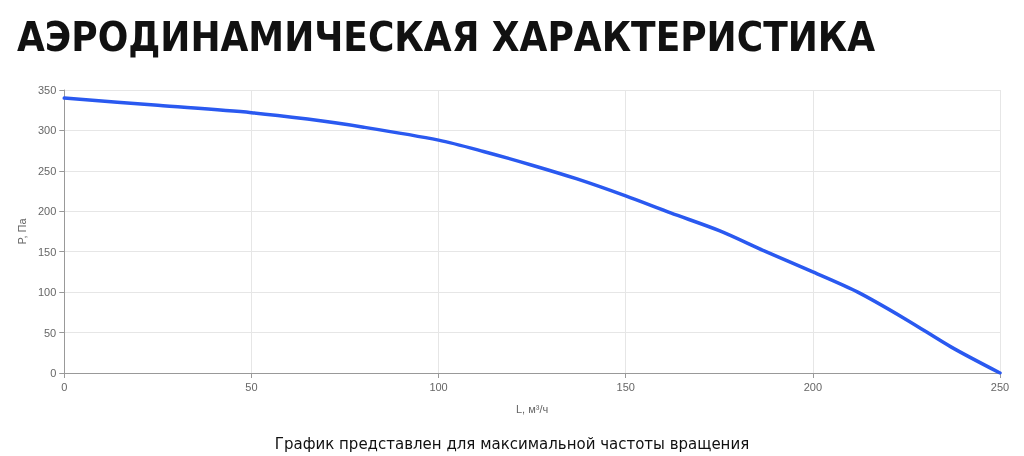 This screenshot has height=456, width=1024. What do you see at coordinates (47, 90) in the screenshot?
I see `y-tick-label: 350` at bounding box center [47, 90].